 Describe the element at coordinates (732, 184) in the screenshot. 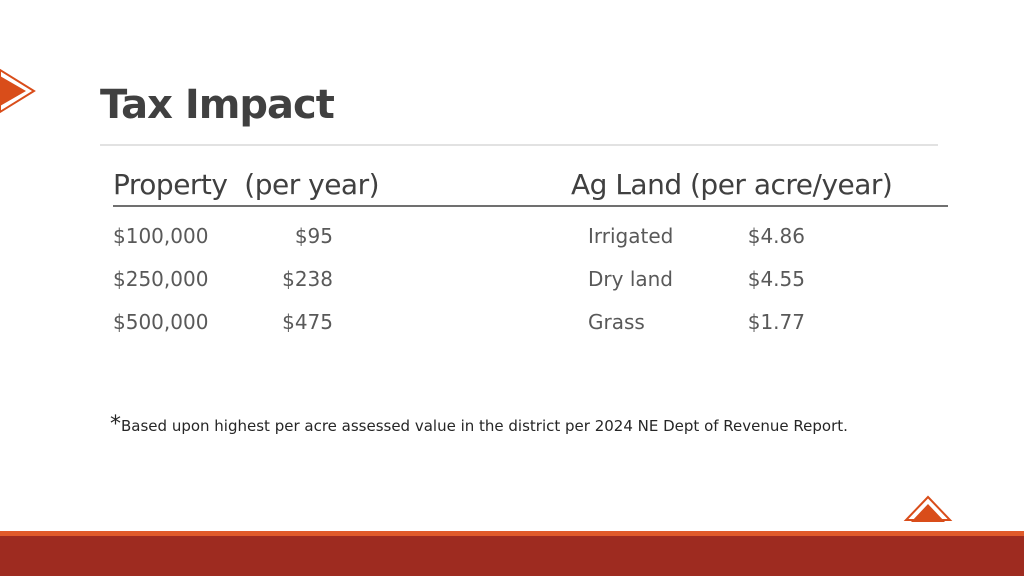

I see `ag-header: Ag Land (per acre/year)` at that location.